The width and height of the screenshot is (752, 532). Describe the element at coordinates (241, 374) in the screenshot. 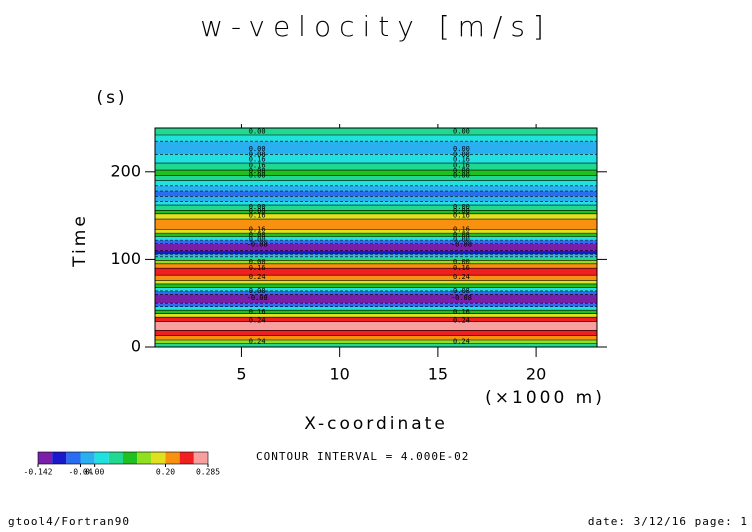

I see `x-tick-label: 5` at that location.